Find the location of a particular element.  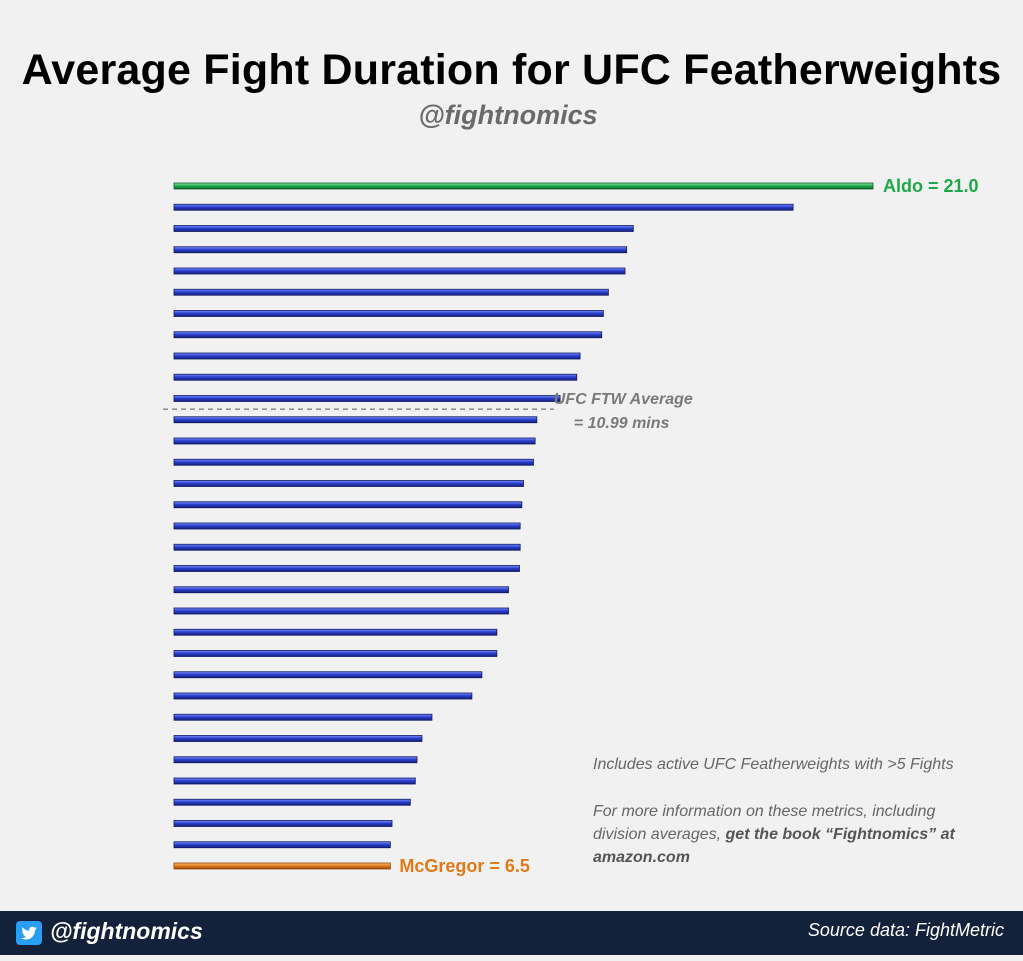

twitter-bird-icon is located at coordinates (29, 933).